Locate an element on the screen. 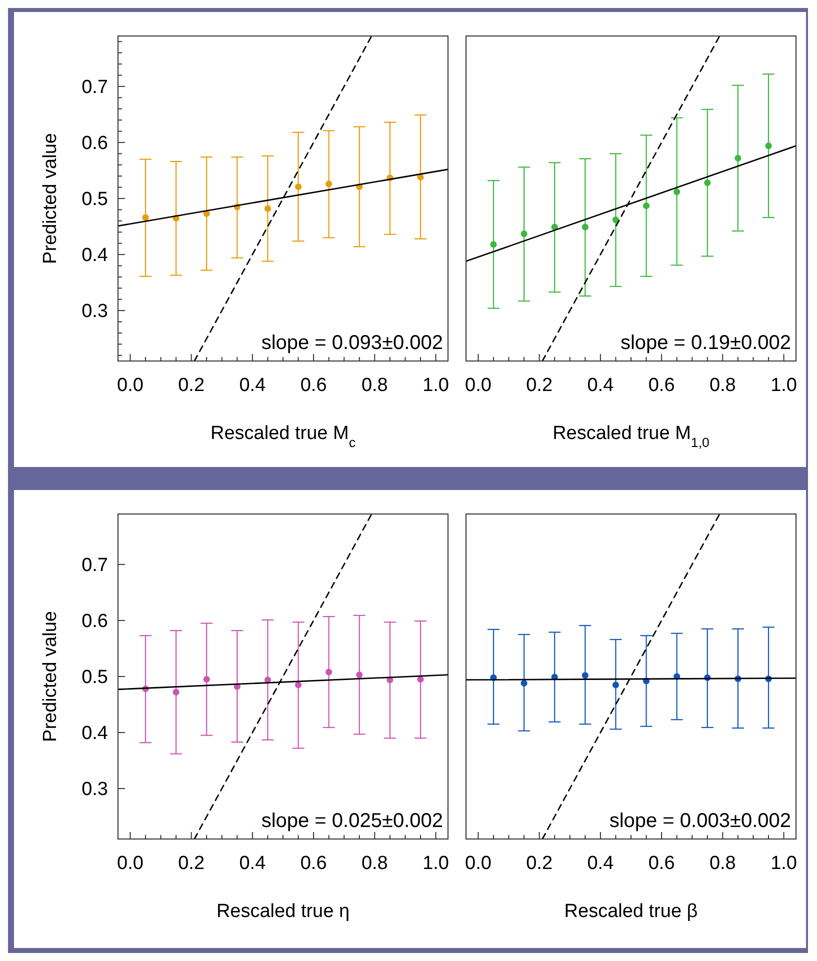 This screenshot has width=817, height=961. annotation: slope = 0.025±0.002 is located at coordinates (352, 821).